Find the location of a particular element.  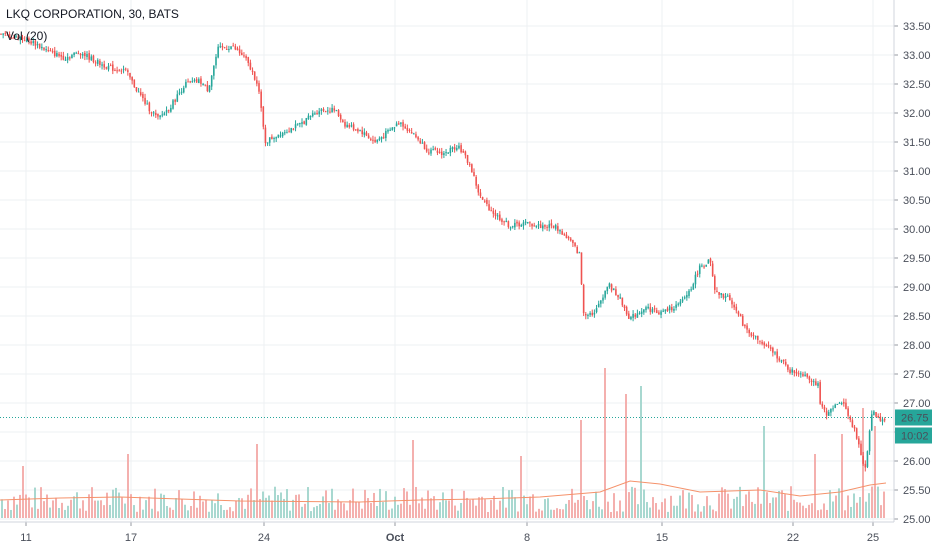

y-tick-label: 29.50 is located at coordinates (917, 259).